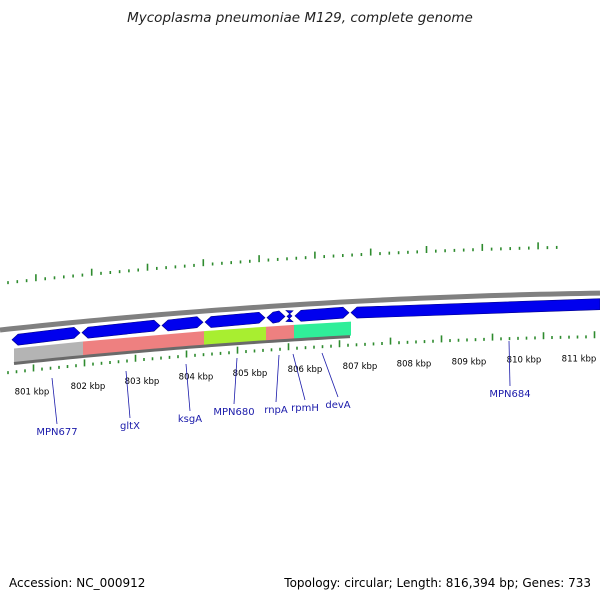  I want to click on kbp-label: 810 kbp, so click(524, 361).